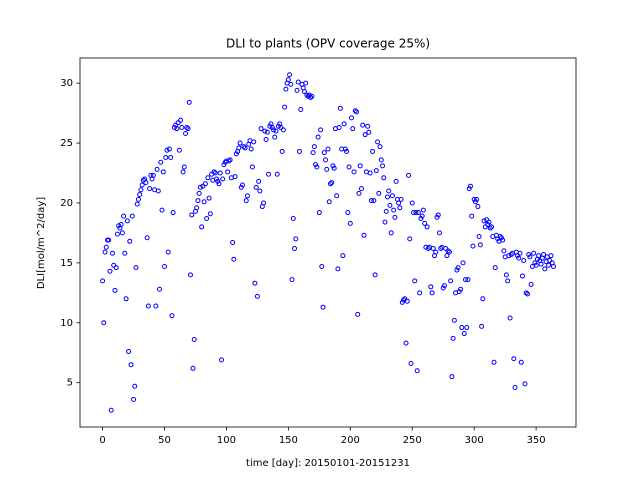 This screenshot has height=480, width=640. Describe the element at coordinates (66, 263) in the screenshot. I see `y-tick-label: 15` at that location.